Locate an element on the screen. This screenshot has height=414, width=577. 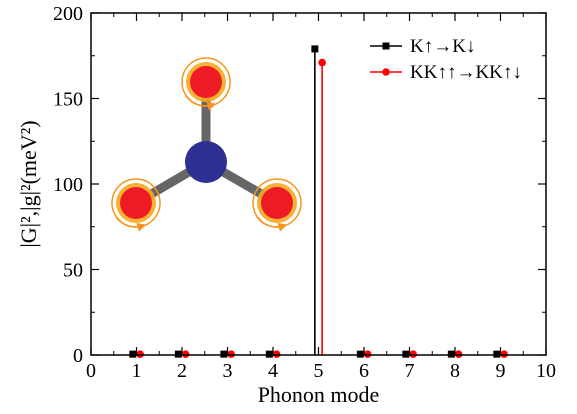
legend-label: KK↑↑→KK↑↓ is located at coordinates (466, 72).